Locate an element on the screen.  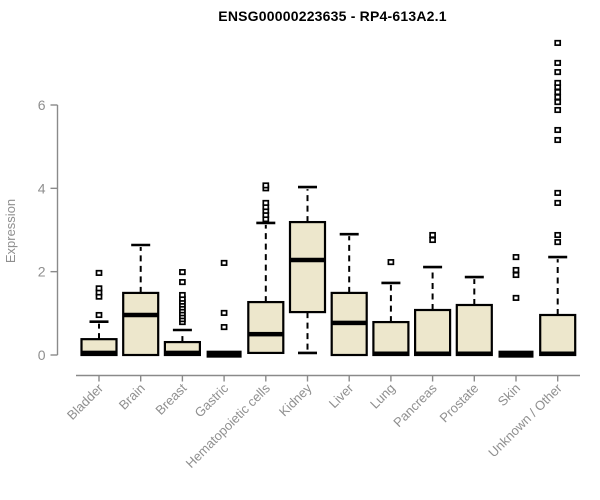
boxplot-breast is located at coordinates (182, 313).